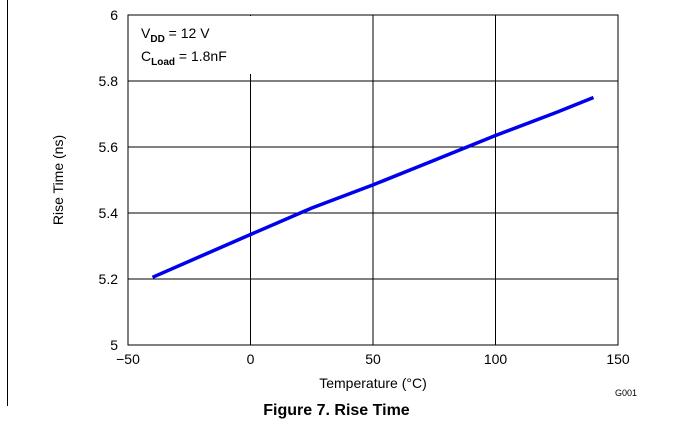 This screenshot has width=673, height=433. Describe the element at coordinates (114, 15) in the screenshot. I see `y-tick-label: 6` at that location.